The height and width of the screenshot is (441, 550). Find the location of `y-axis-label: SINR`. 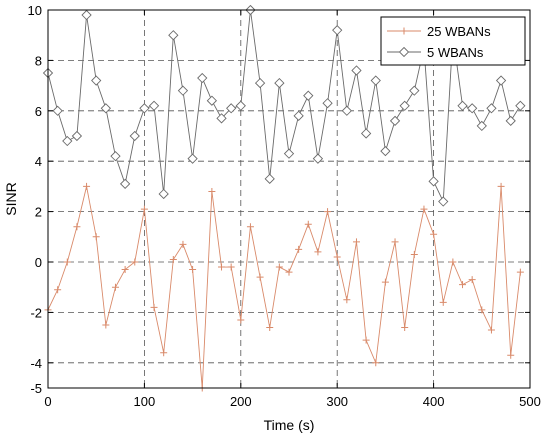

y-axis-label: SINR is located at coordinates (11, 198).